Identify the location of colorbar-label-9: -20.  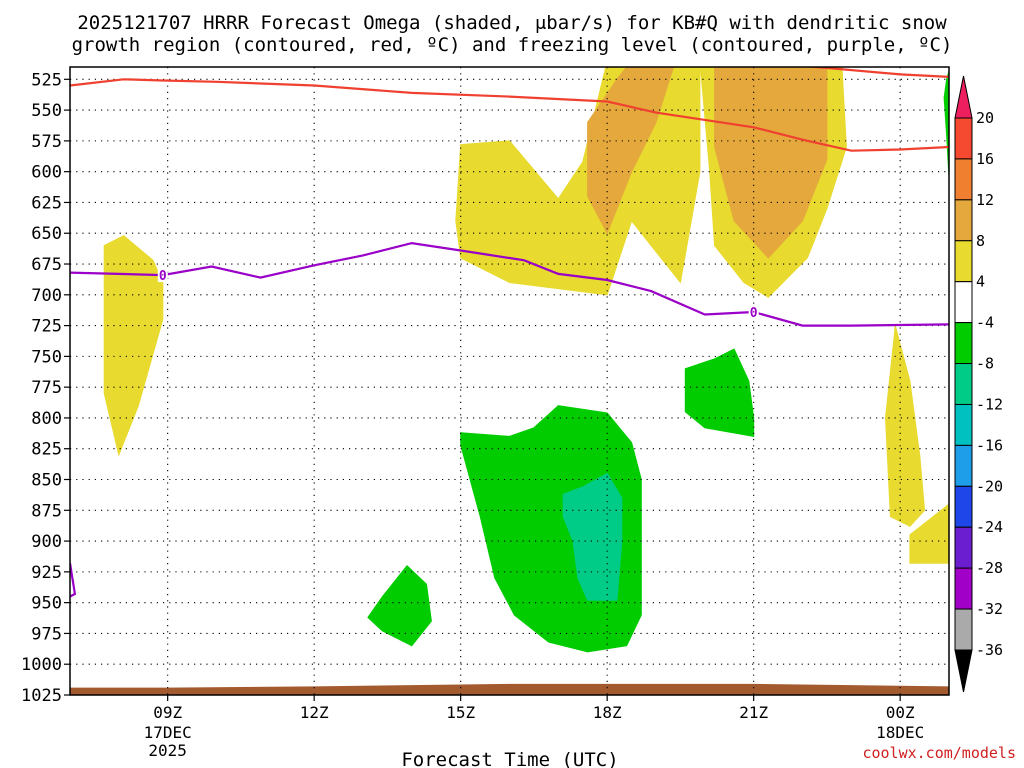
(989, 486).